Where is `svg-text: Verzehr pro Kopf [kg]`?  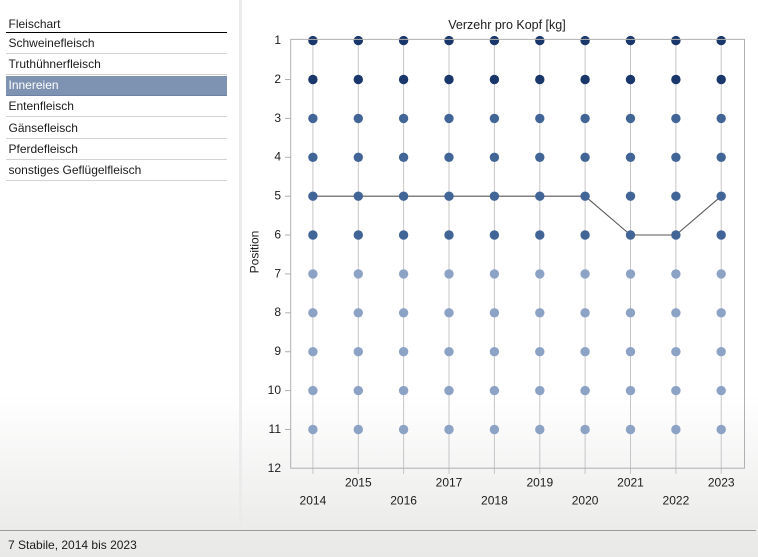 svg-text: Verzehr pro Kopf [kg] is located at coordinates (506, 25).